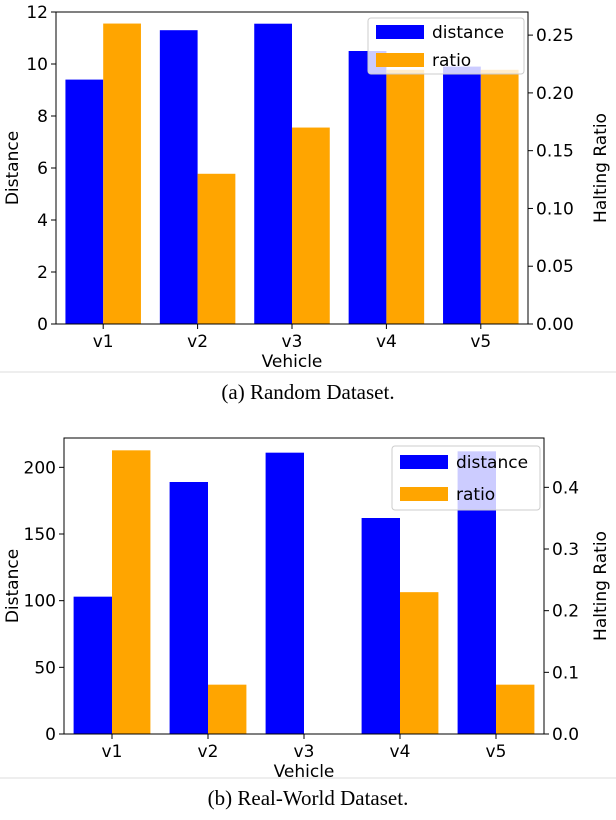 This screenshot has width=616, height=820. Describe the element at coordinates (37, 65) in the screenshot. I see `y-tick-label: 10` at that location.